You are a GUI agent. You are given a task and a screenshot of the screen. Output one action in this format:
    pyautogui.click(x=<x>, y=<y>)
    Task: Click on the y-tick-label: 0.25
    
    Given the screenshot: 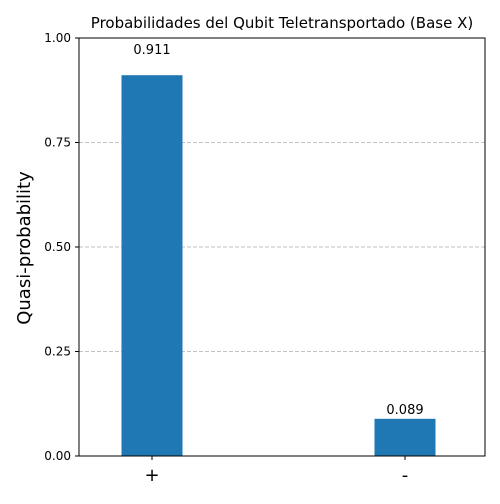 What is the action you would take?
    pyautogui.click(x=57, y=352)
    